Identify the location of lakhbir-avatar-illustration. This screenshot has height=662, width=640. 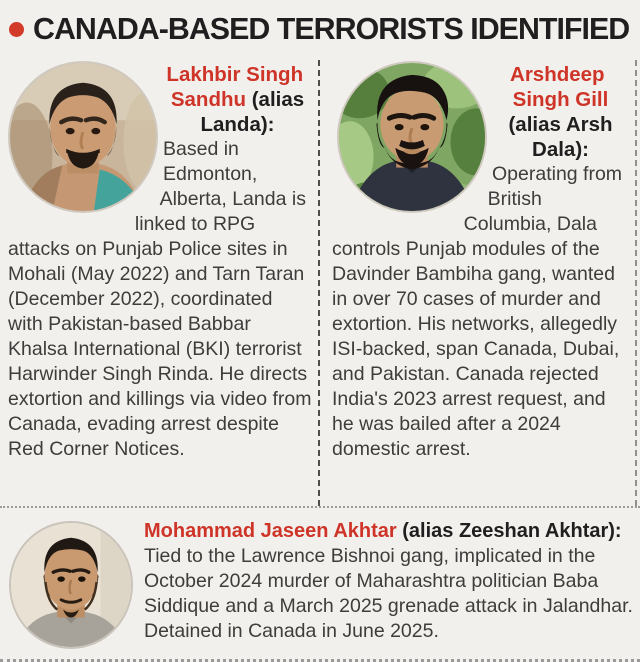
(83, 137).